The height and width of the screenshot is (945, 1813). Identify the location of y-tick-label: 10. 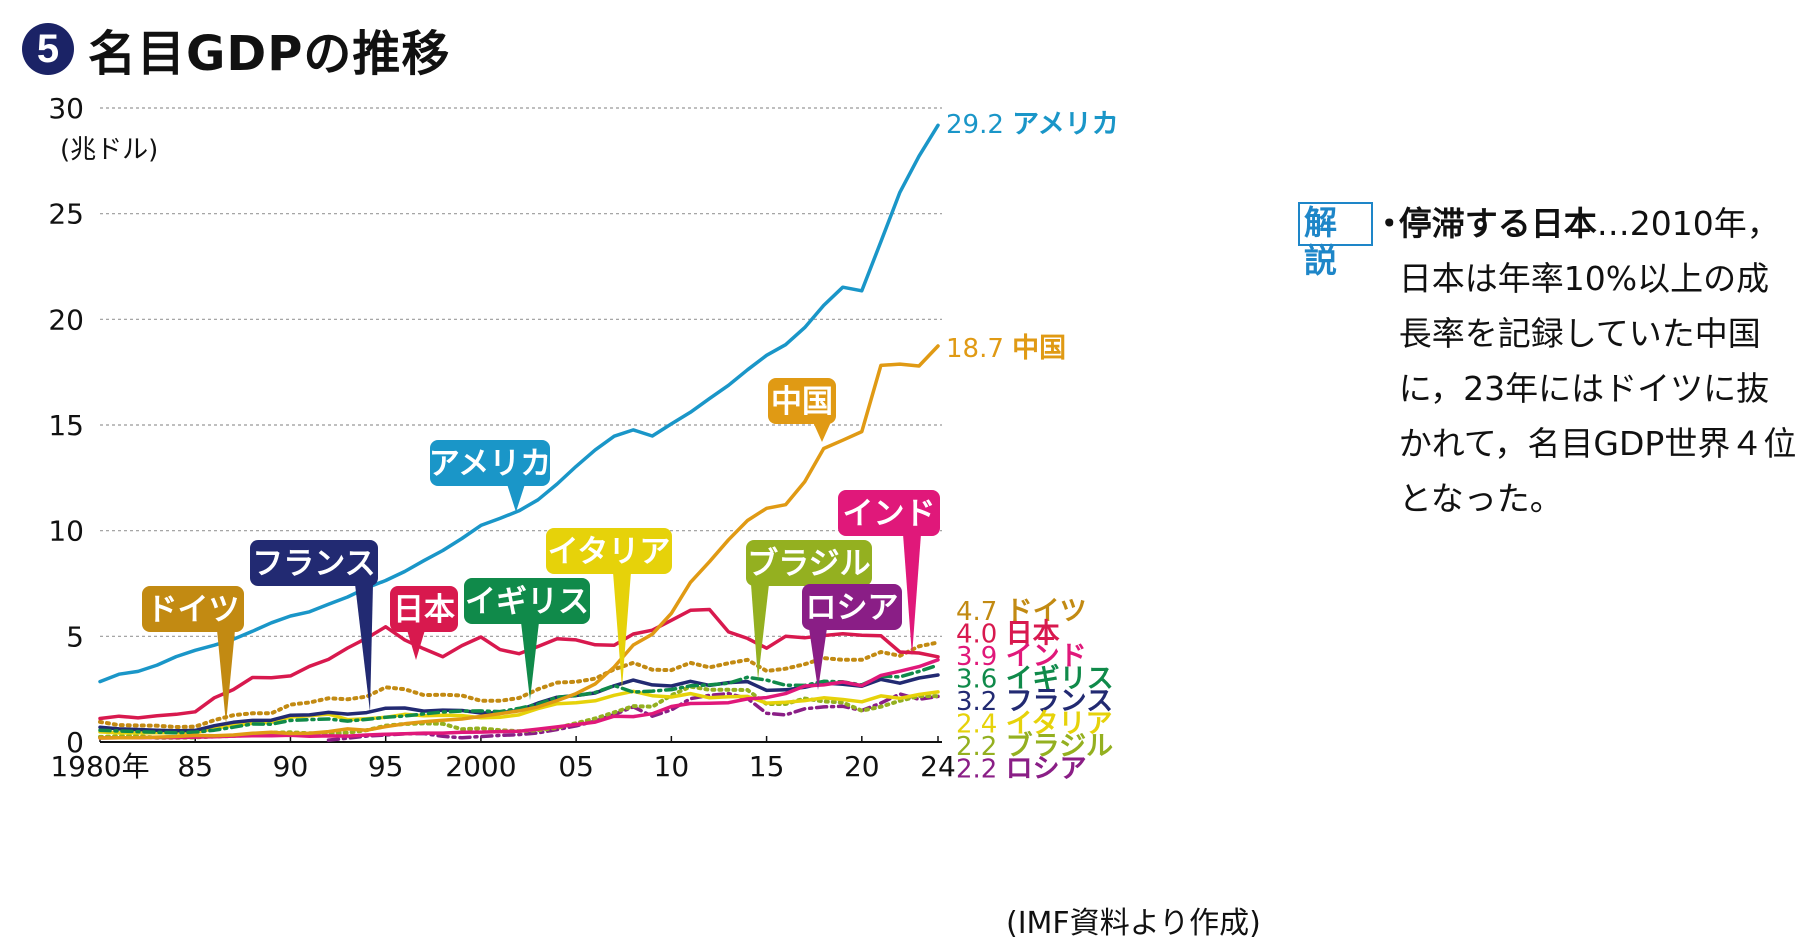
(66, 531).